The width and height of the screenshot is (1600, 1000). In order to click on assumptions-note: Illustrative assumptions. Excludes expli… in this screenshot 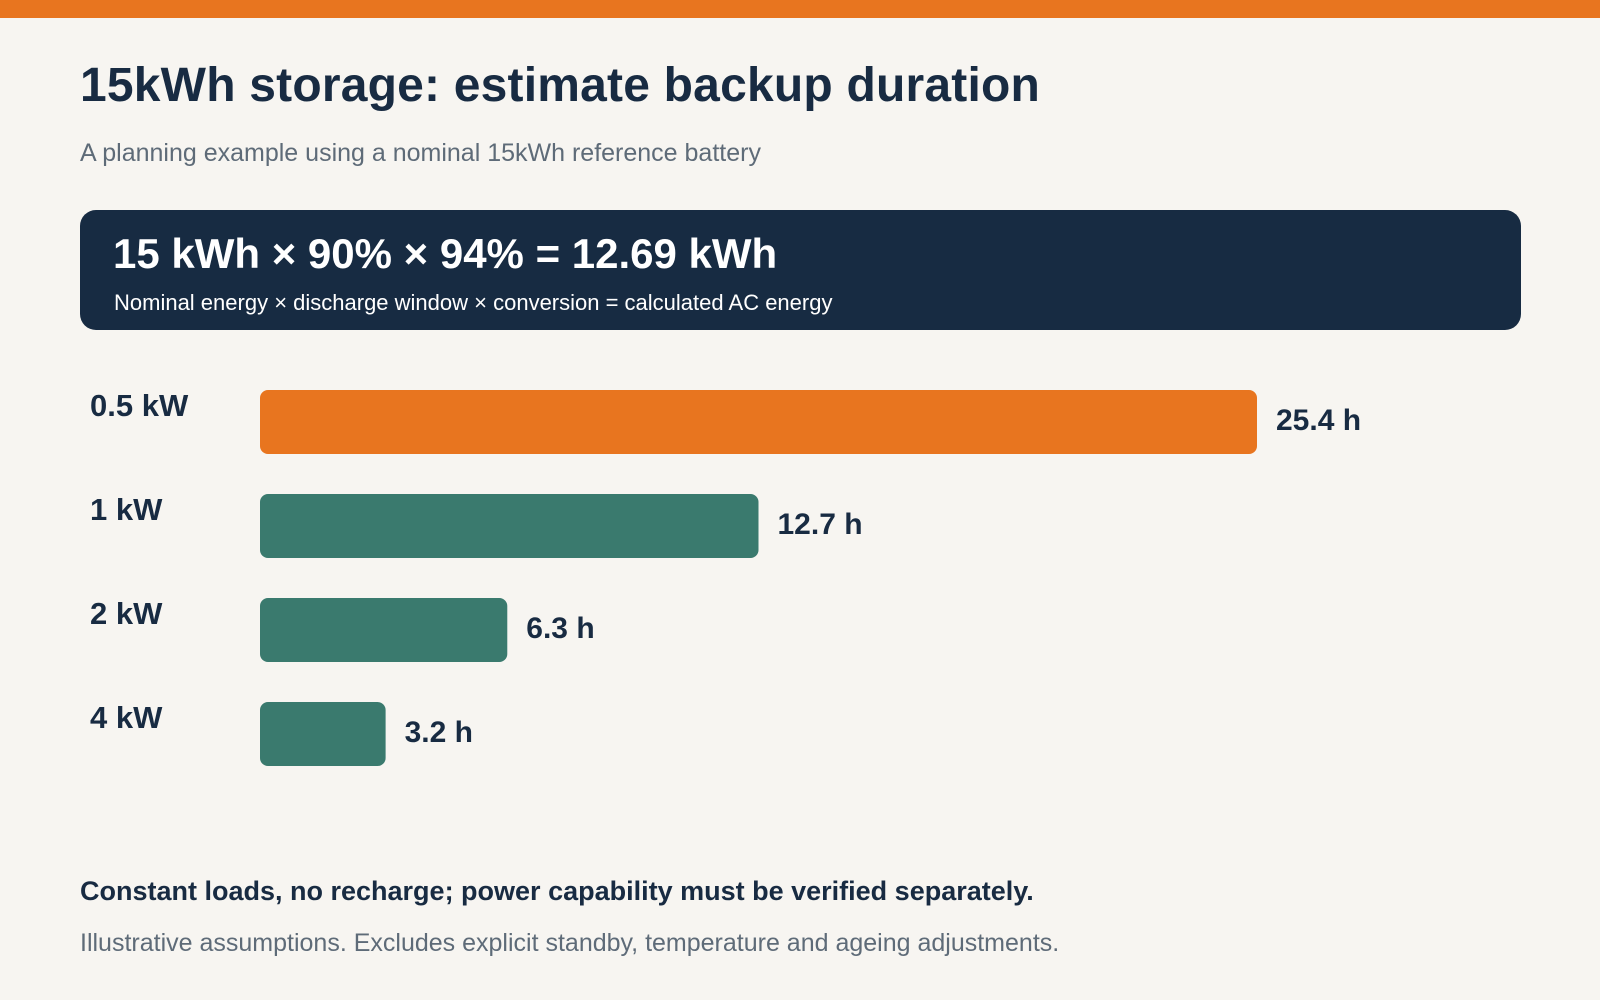, I will do `click(570, 943)`.